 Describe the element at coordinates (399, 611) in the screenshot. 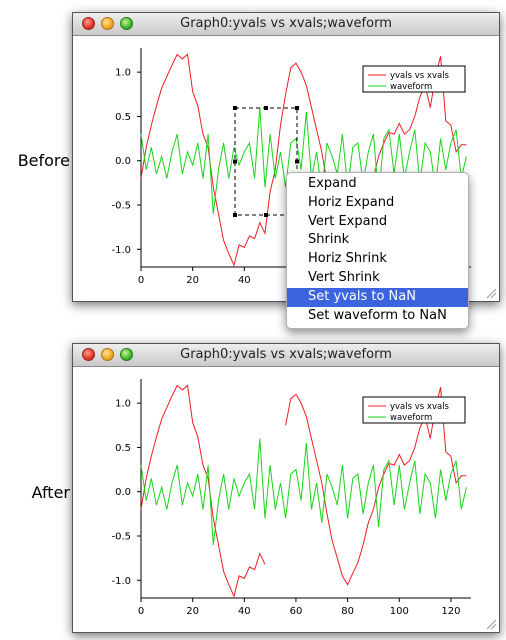

I see `x-tick-label: 100` at that location.